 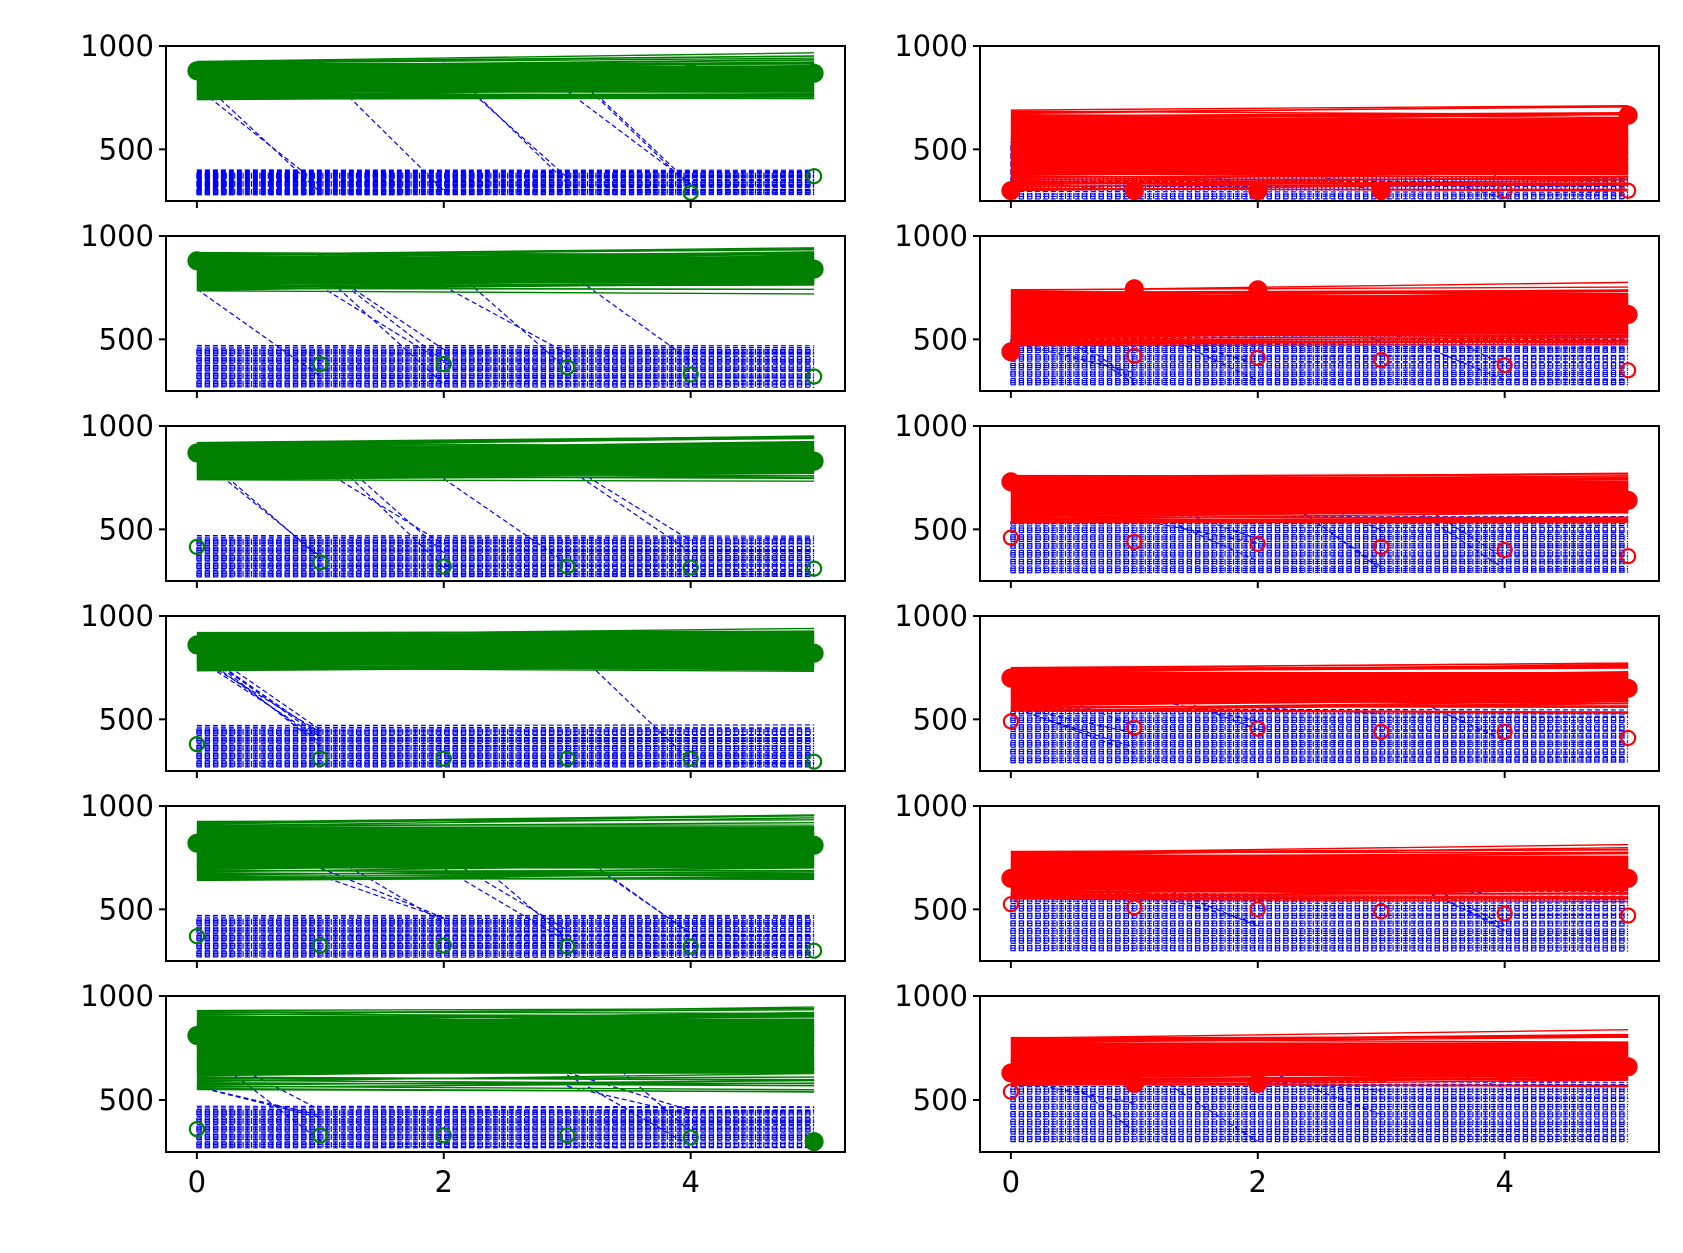 I want to click on subplot-r5-c1: 500 1000 0 2 4, so click(x=1277, y=1089).